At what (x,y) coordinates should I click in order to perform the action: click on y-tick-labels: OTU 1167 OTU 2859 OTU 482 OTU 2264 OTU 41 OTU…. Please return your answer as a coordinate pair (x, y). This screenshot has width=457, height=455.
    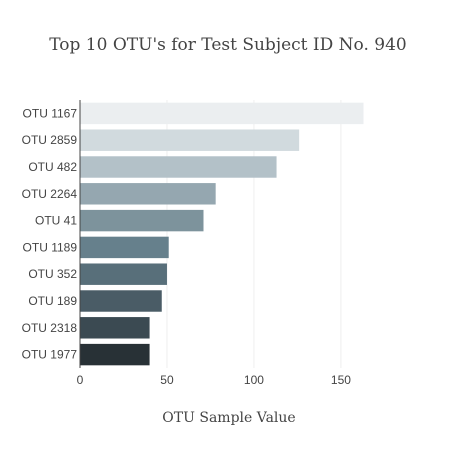
    Looking at the image, I should click on (50, 233).